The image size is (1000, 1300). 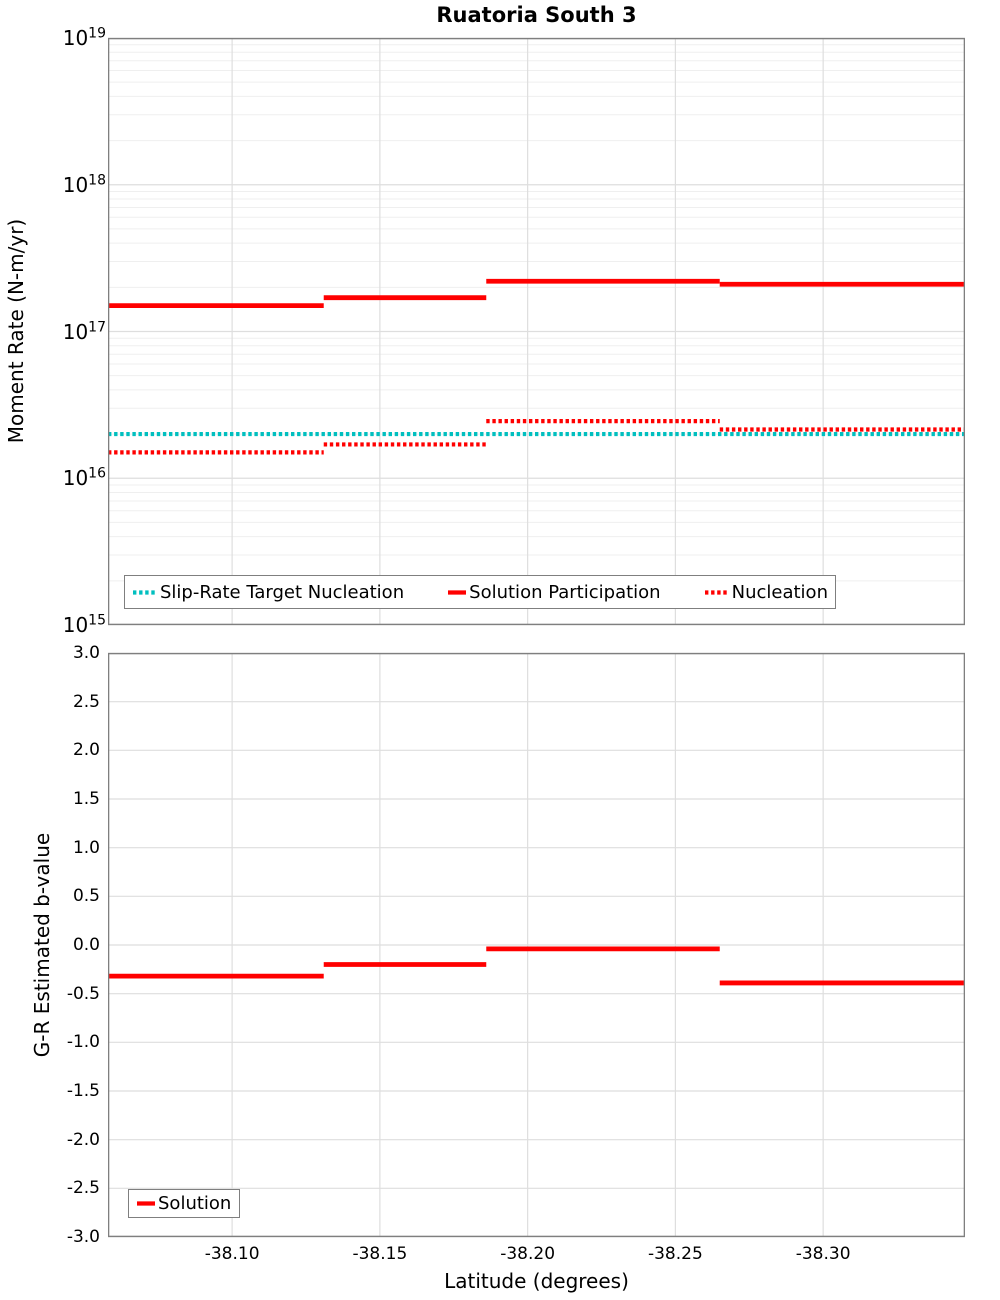 I want to click on legend-label: Solution, so click(x=195, y=1203).